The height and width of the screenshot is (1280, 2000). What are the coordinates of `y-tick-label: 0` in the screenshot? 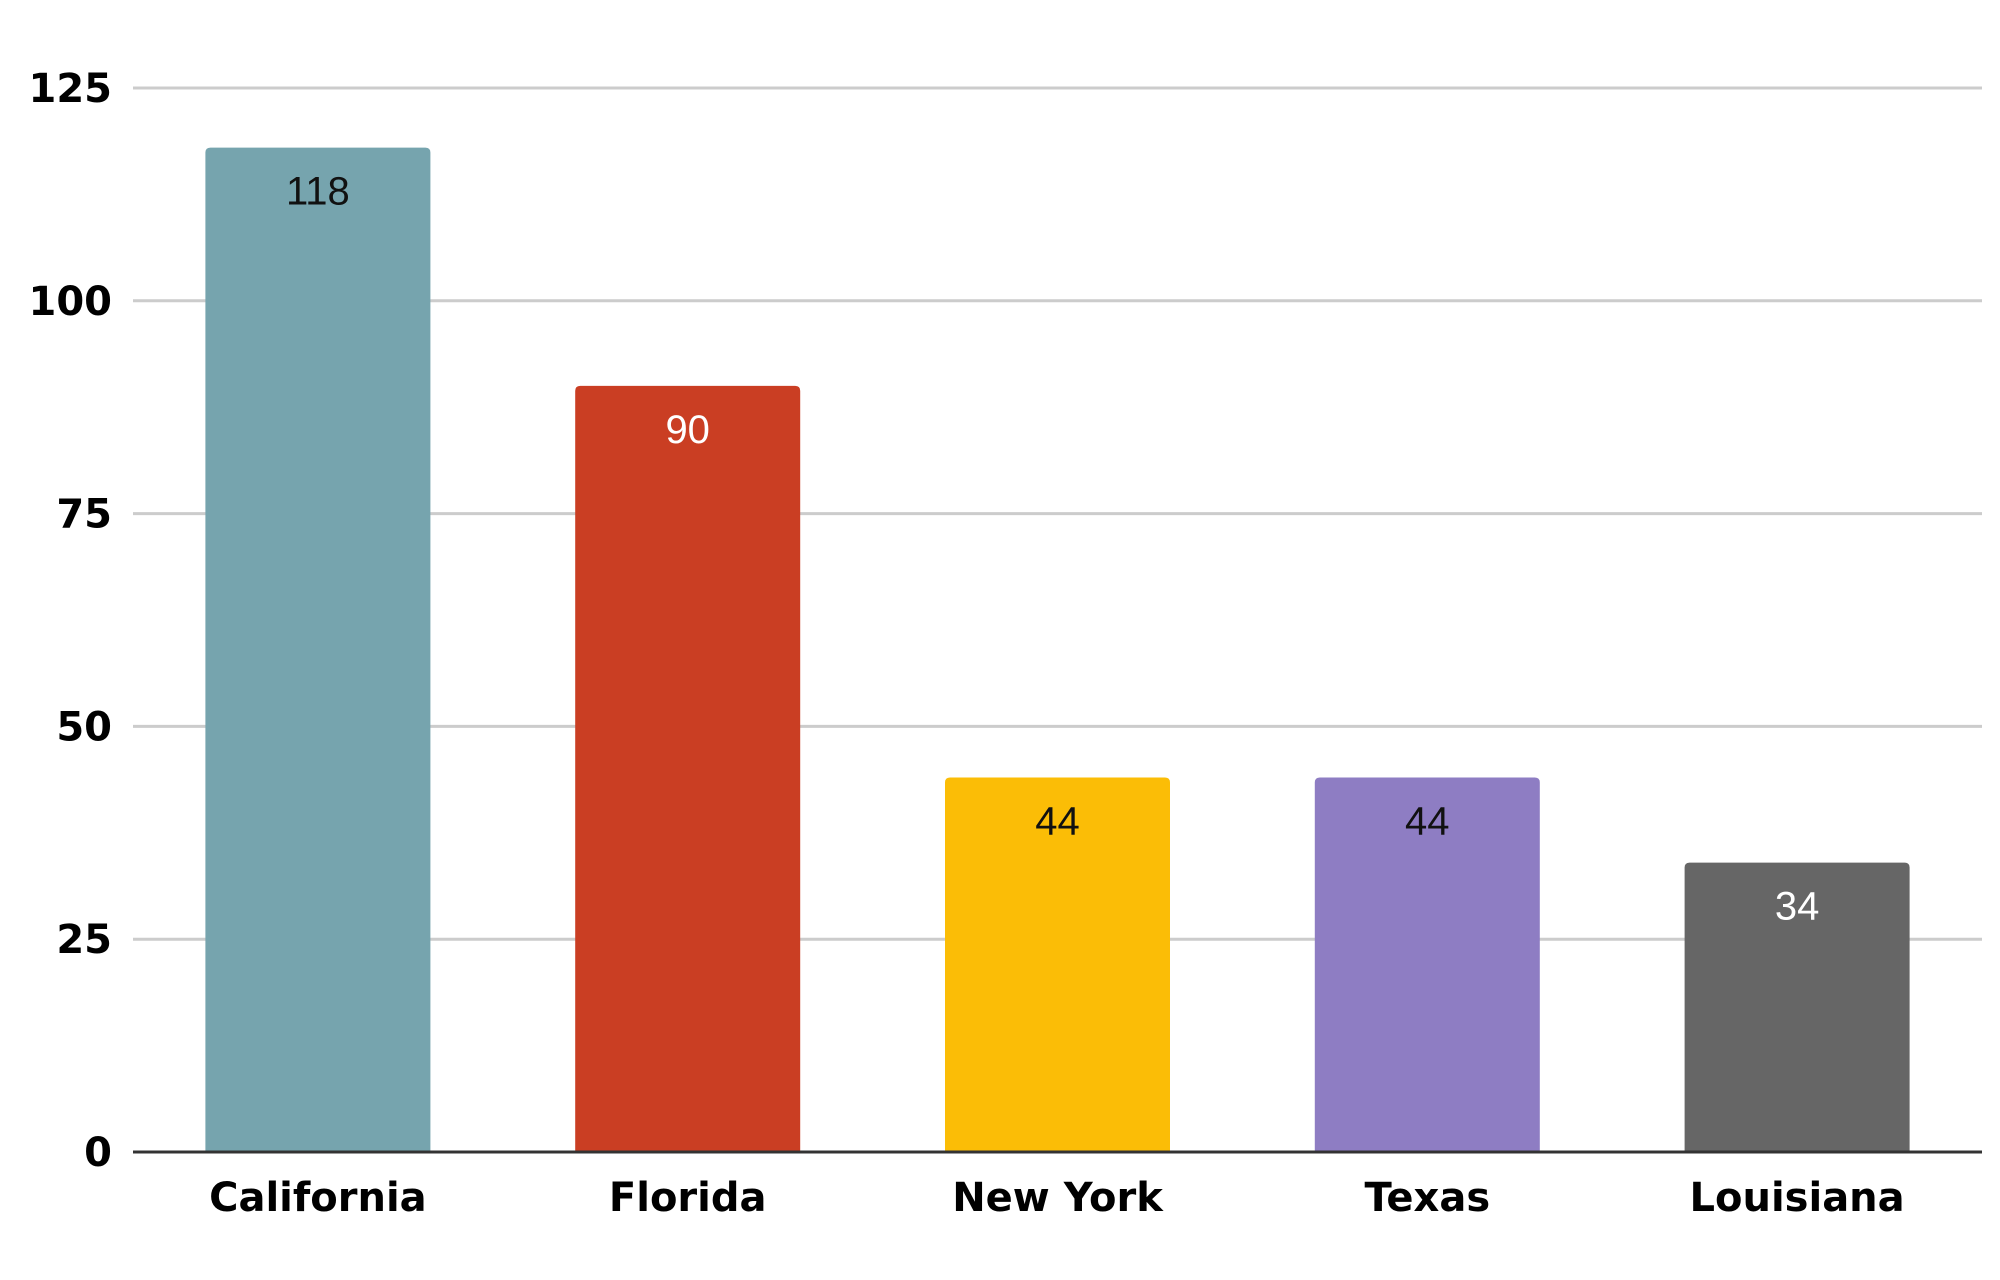 It's located at (98, 1153).